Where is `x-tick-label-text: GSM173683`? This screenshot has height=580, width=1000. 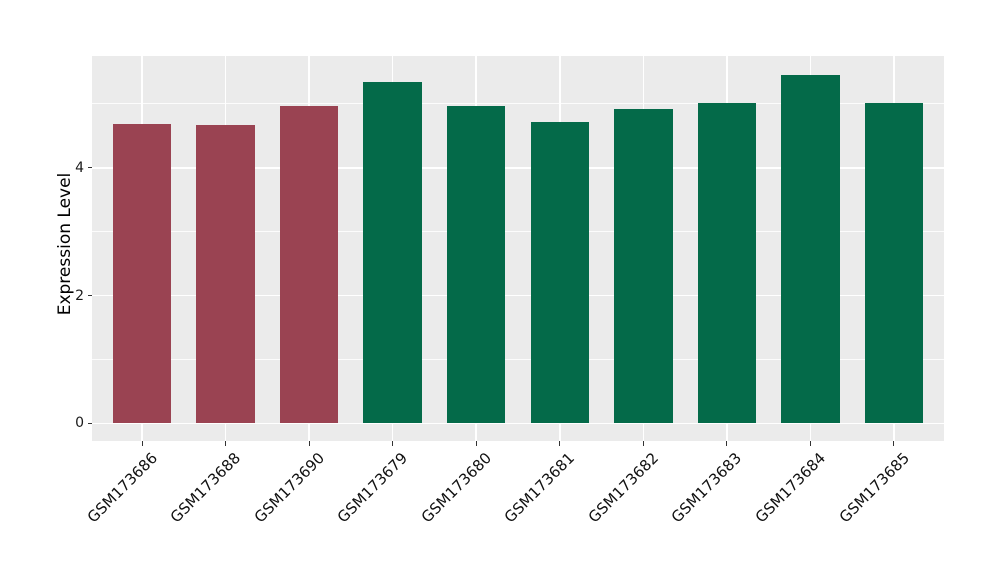 x-tick-label-text: GSM173683 is located at coordinates (707, 488).